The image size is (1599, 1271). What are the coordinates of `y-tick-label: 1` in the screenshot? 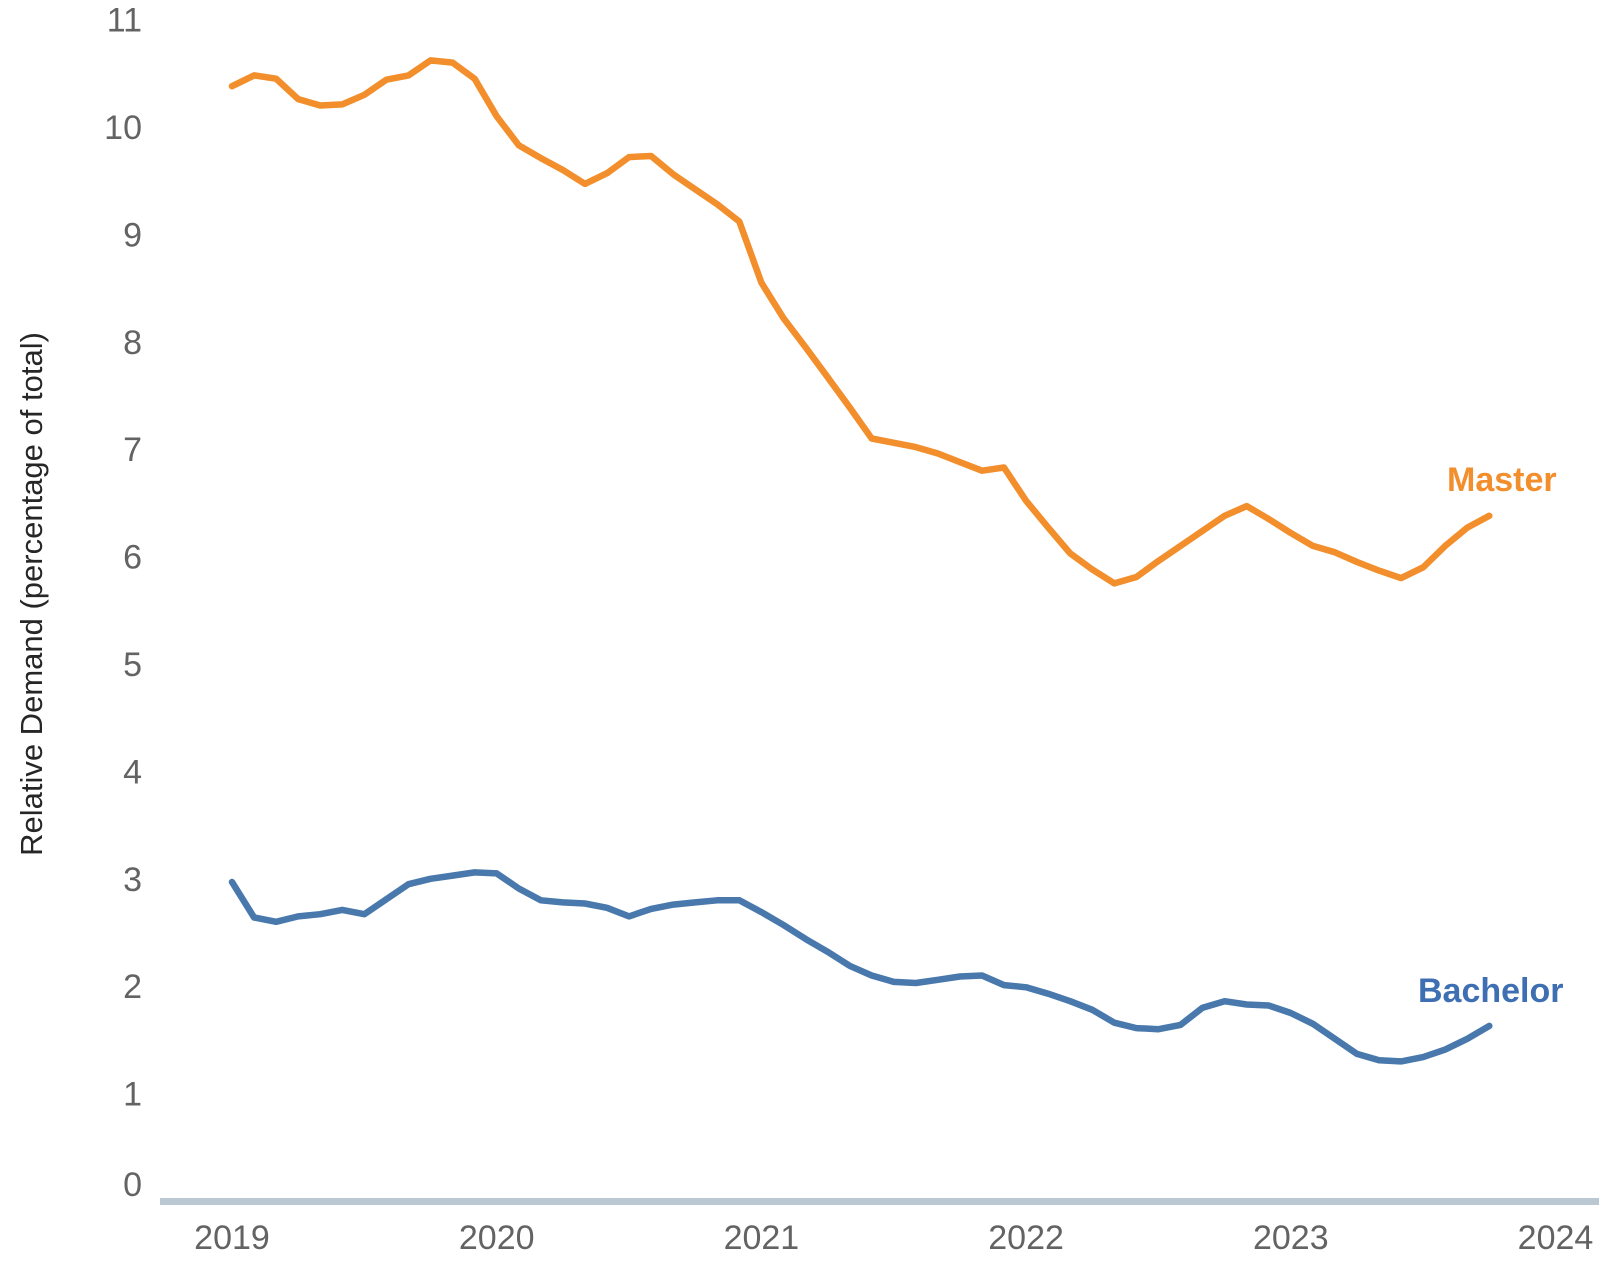 It's located at (132, 1095).